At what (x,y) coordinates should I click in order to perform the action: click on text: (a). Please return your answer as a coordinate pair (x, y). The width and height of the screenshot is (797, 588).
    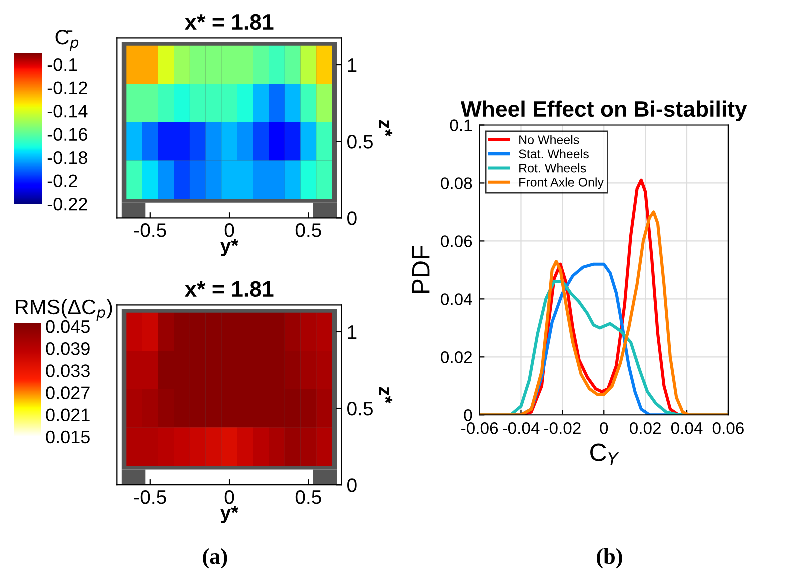
    Looking at the image, I should click on (215, 558).